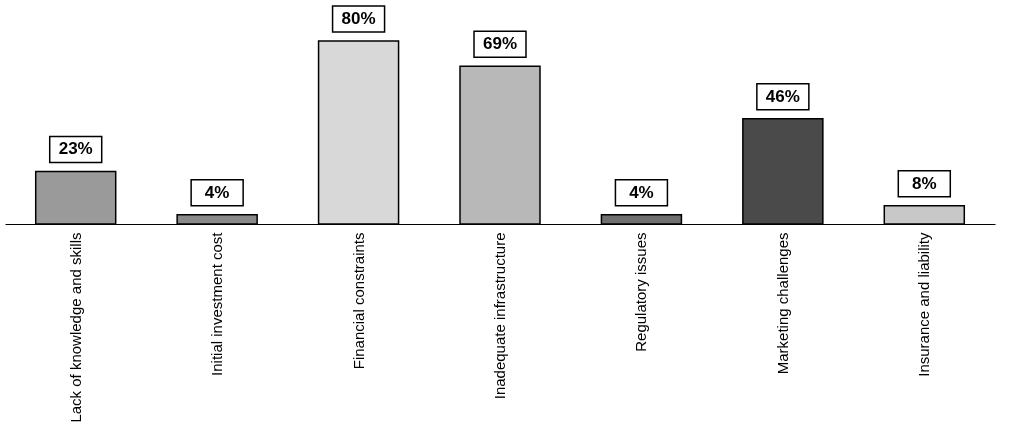 The width and height of the screenshot is (1017, 428). I want to click on x-tick-label: Financial constraints, so click(358, 301).